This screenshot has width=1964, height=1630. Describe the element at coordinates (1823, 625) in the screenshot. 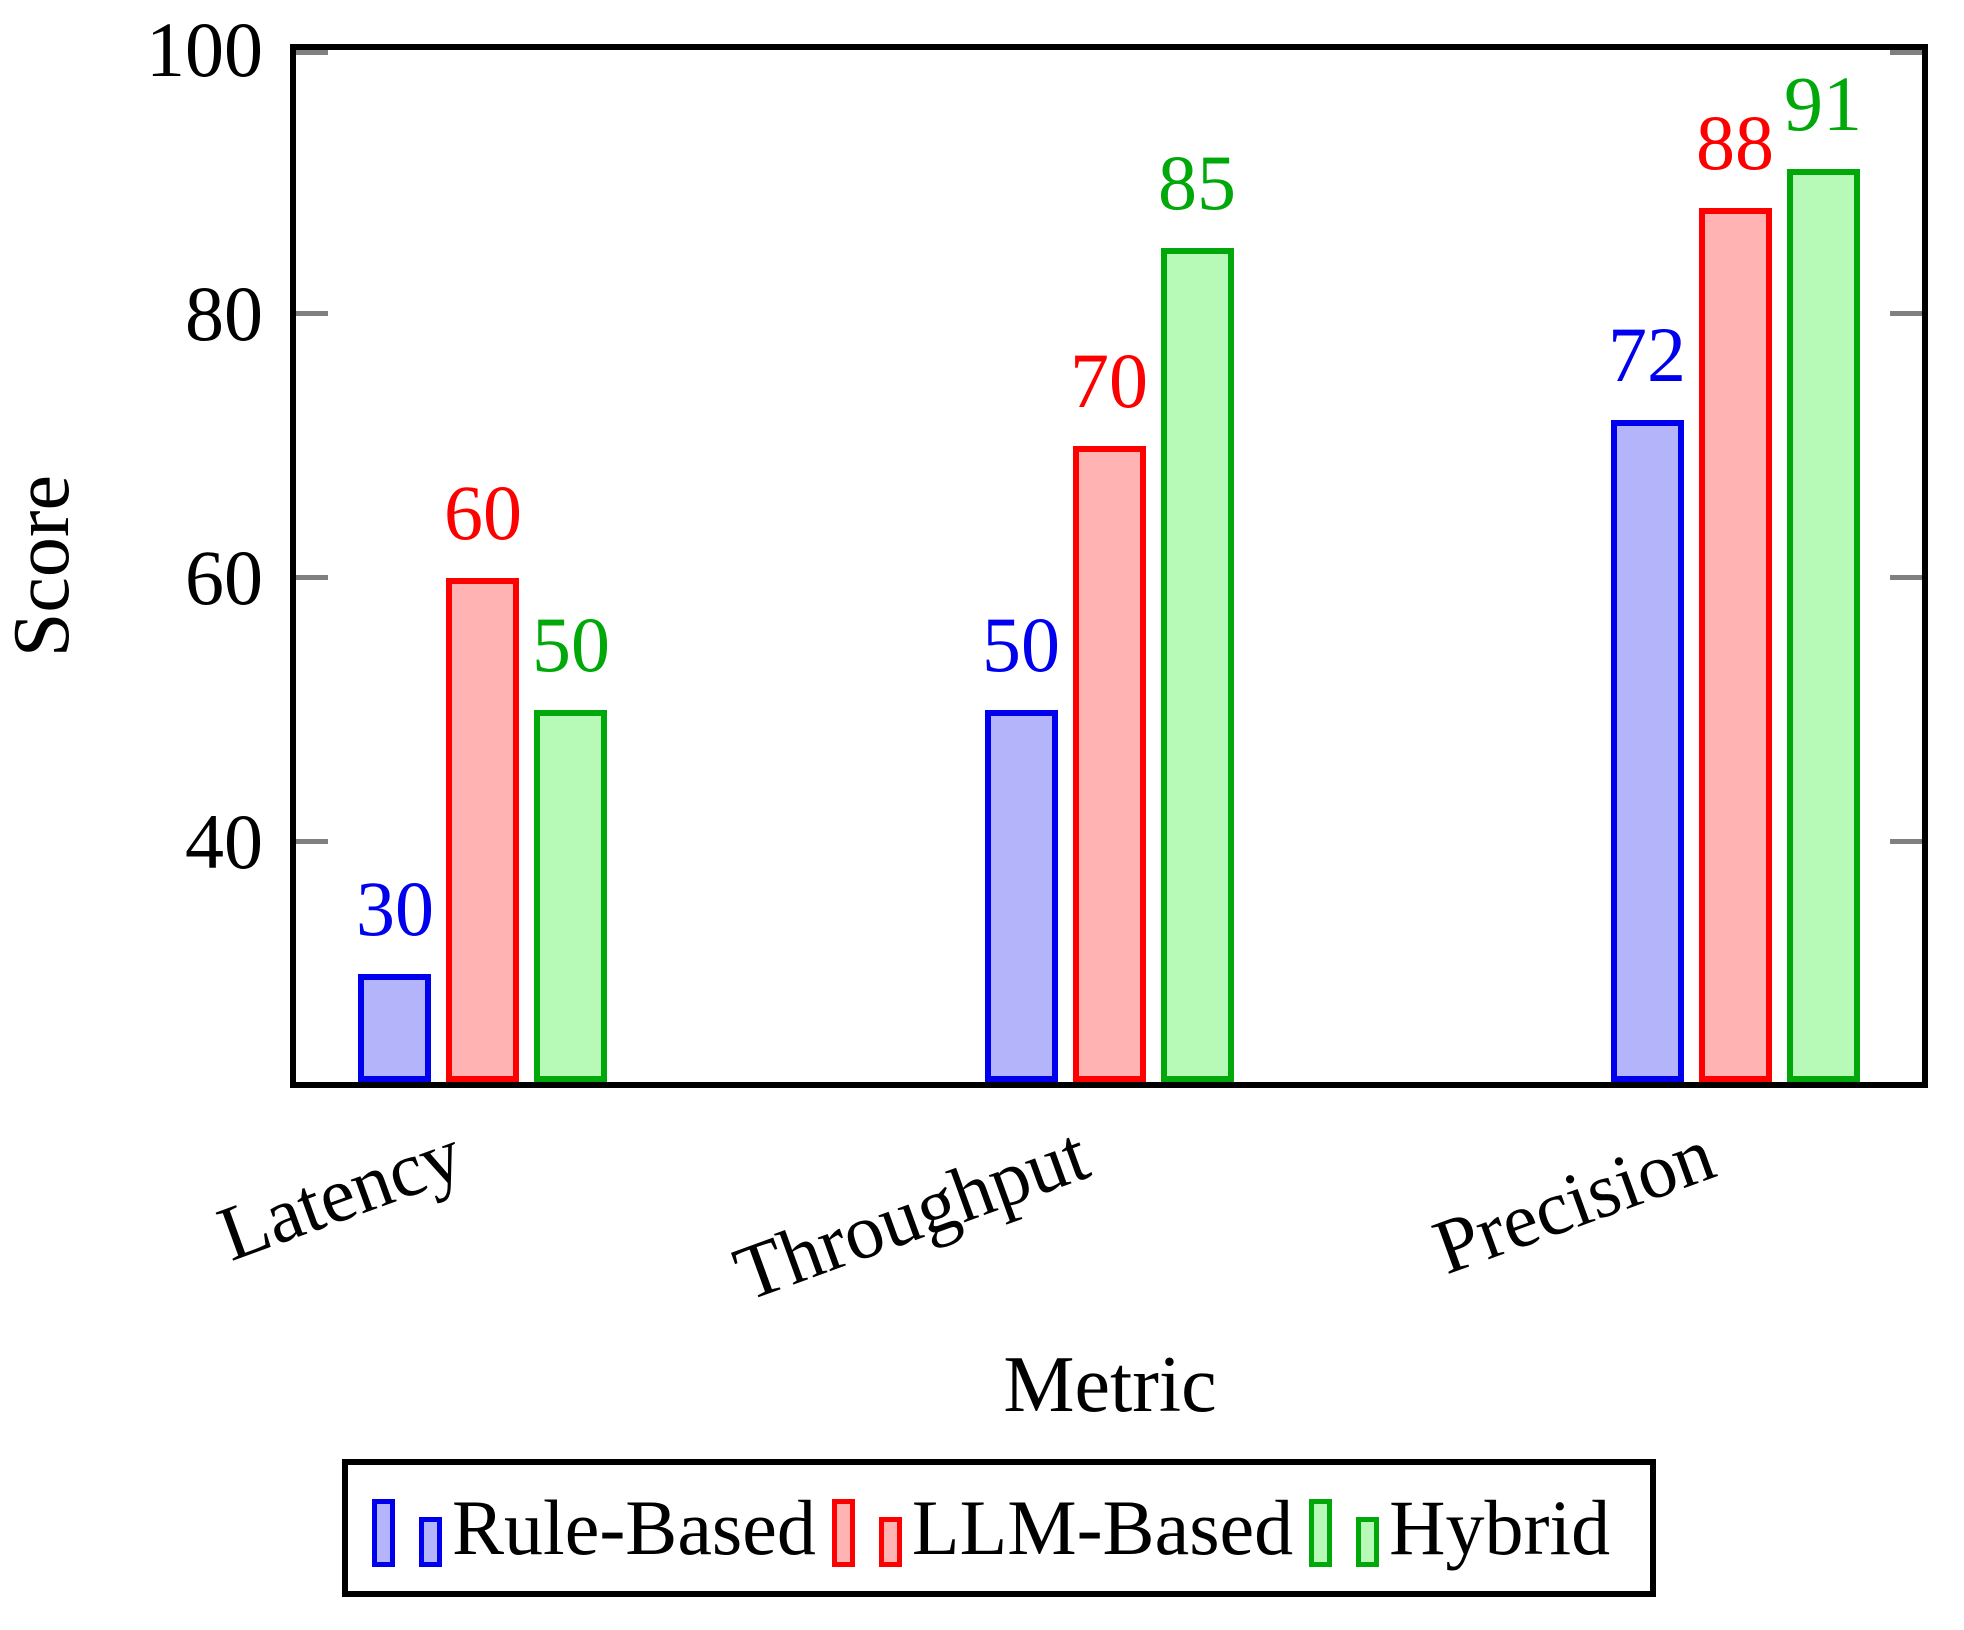

I see `bar-hybrid-precision` at that location.